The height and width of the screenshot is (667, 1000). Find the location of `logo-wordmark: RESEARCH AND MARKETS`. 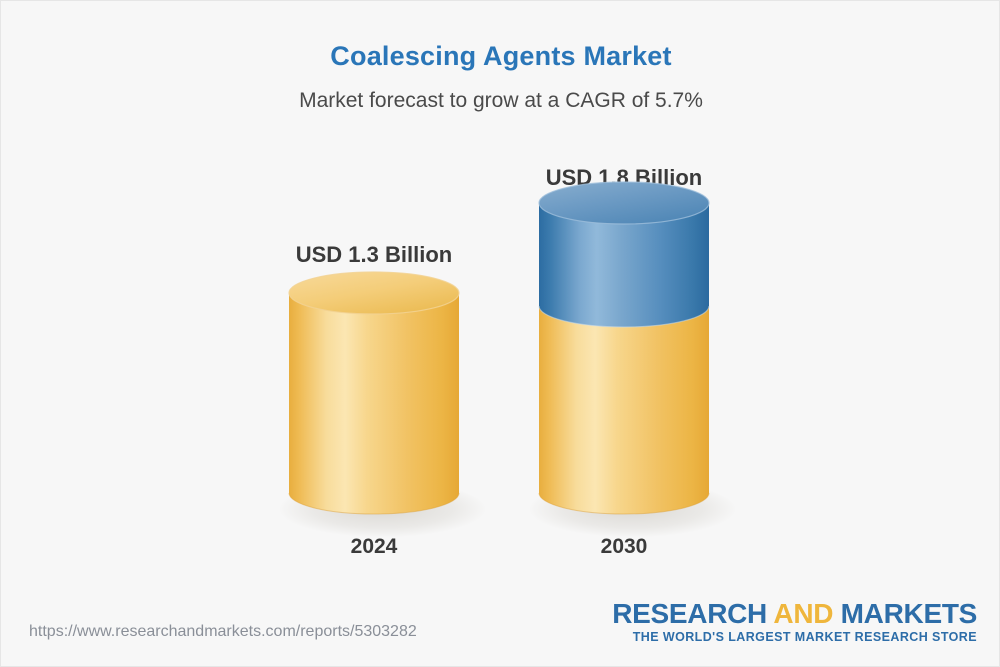

logo-wordmark: RESEARCH AND MARKETS is located at coordinates (794, 613).